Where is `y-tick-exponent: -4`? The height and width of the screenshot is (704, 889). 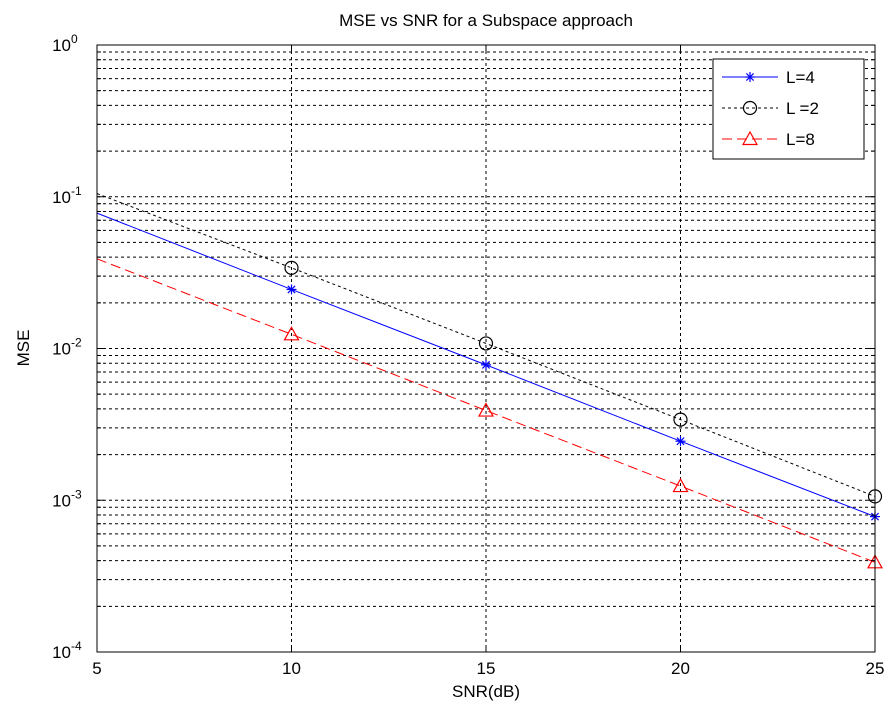 y-tick-exponent: -4 is located at coordinates (76, 646).